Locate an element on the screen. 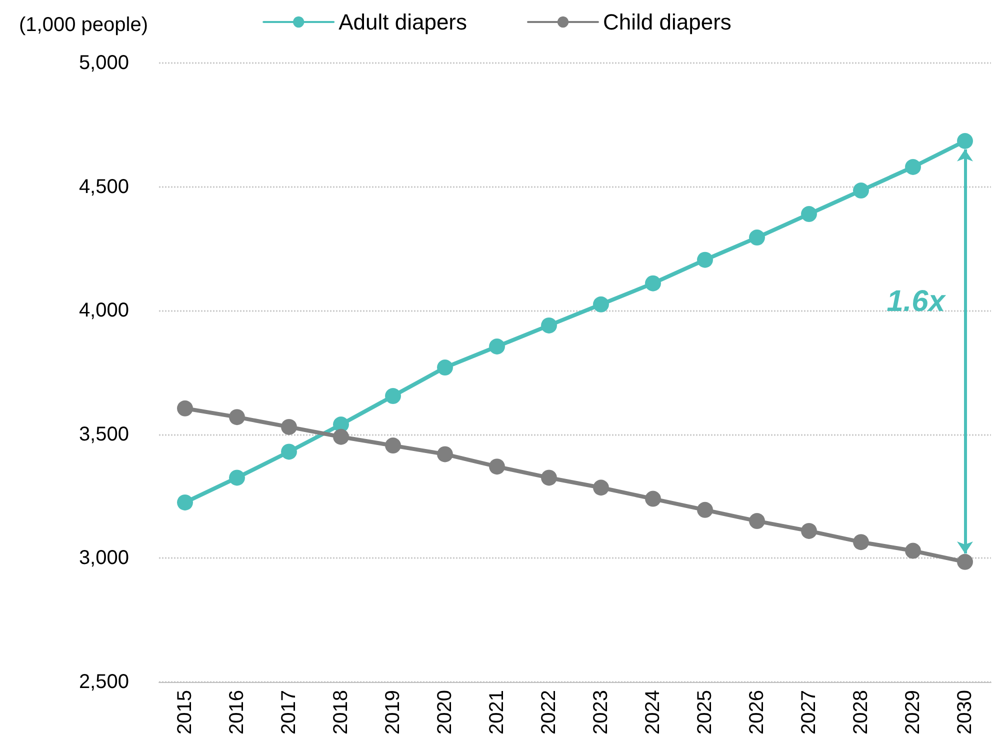 The width and height of the screenshot is (994, 753). y-tick-label: 5,000 is located at coordinates (103, 63).